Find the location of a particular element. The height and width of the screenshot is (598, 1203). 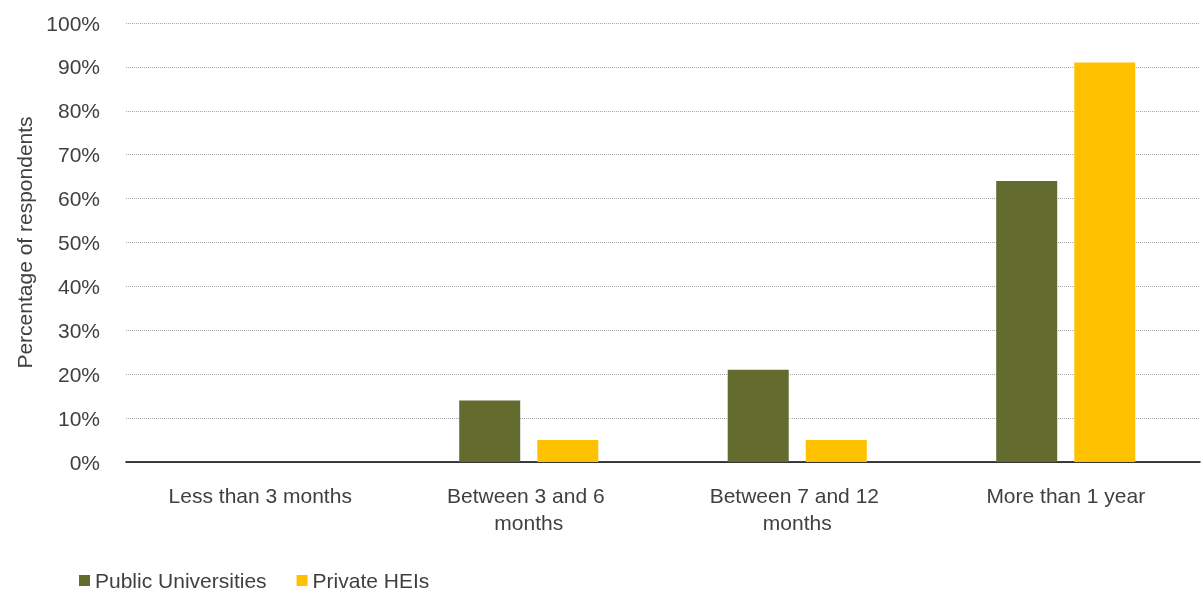

y-tick-label: 0% is located at coordinates (84, 462).